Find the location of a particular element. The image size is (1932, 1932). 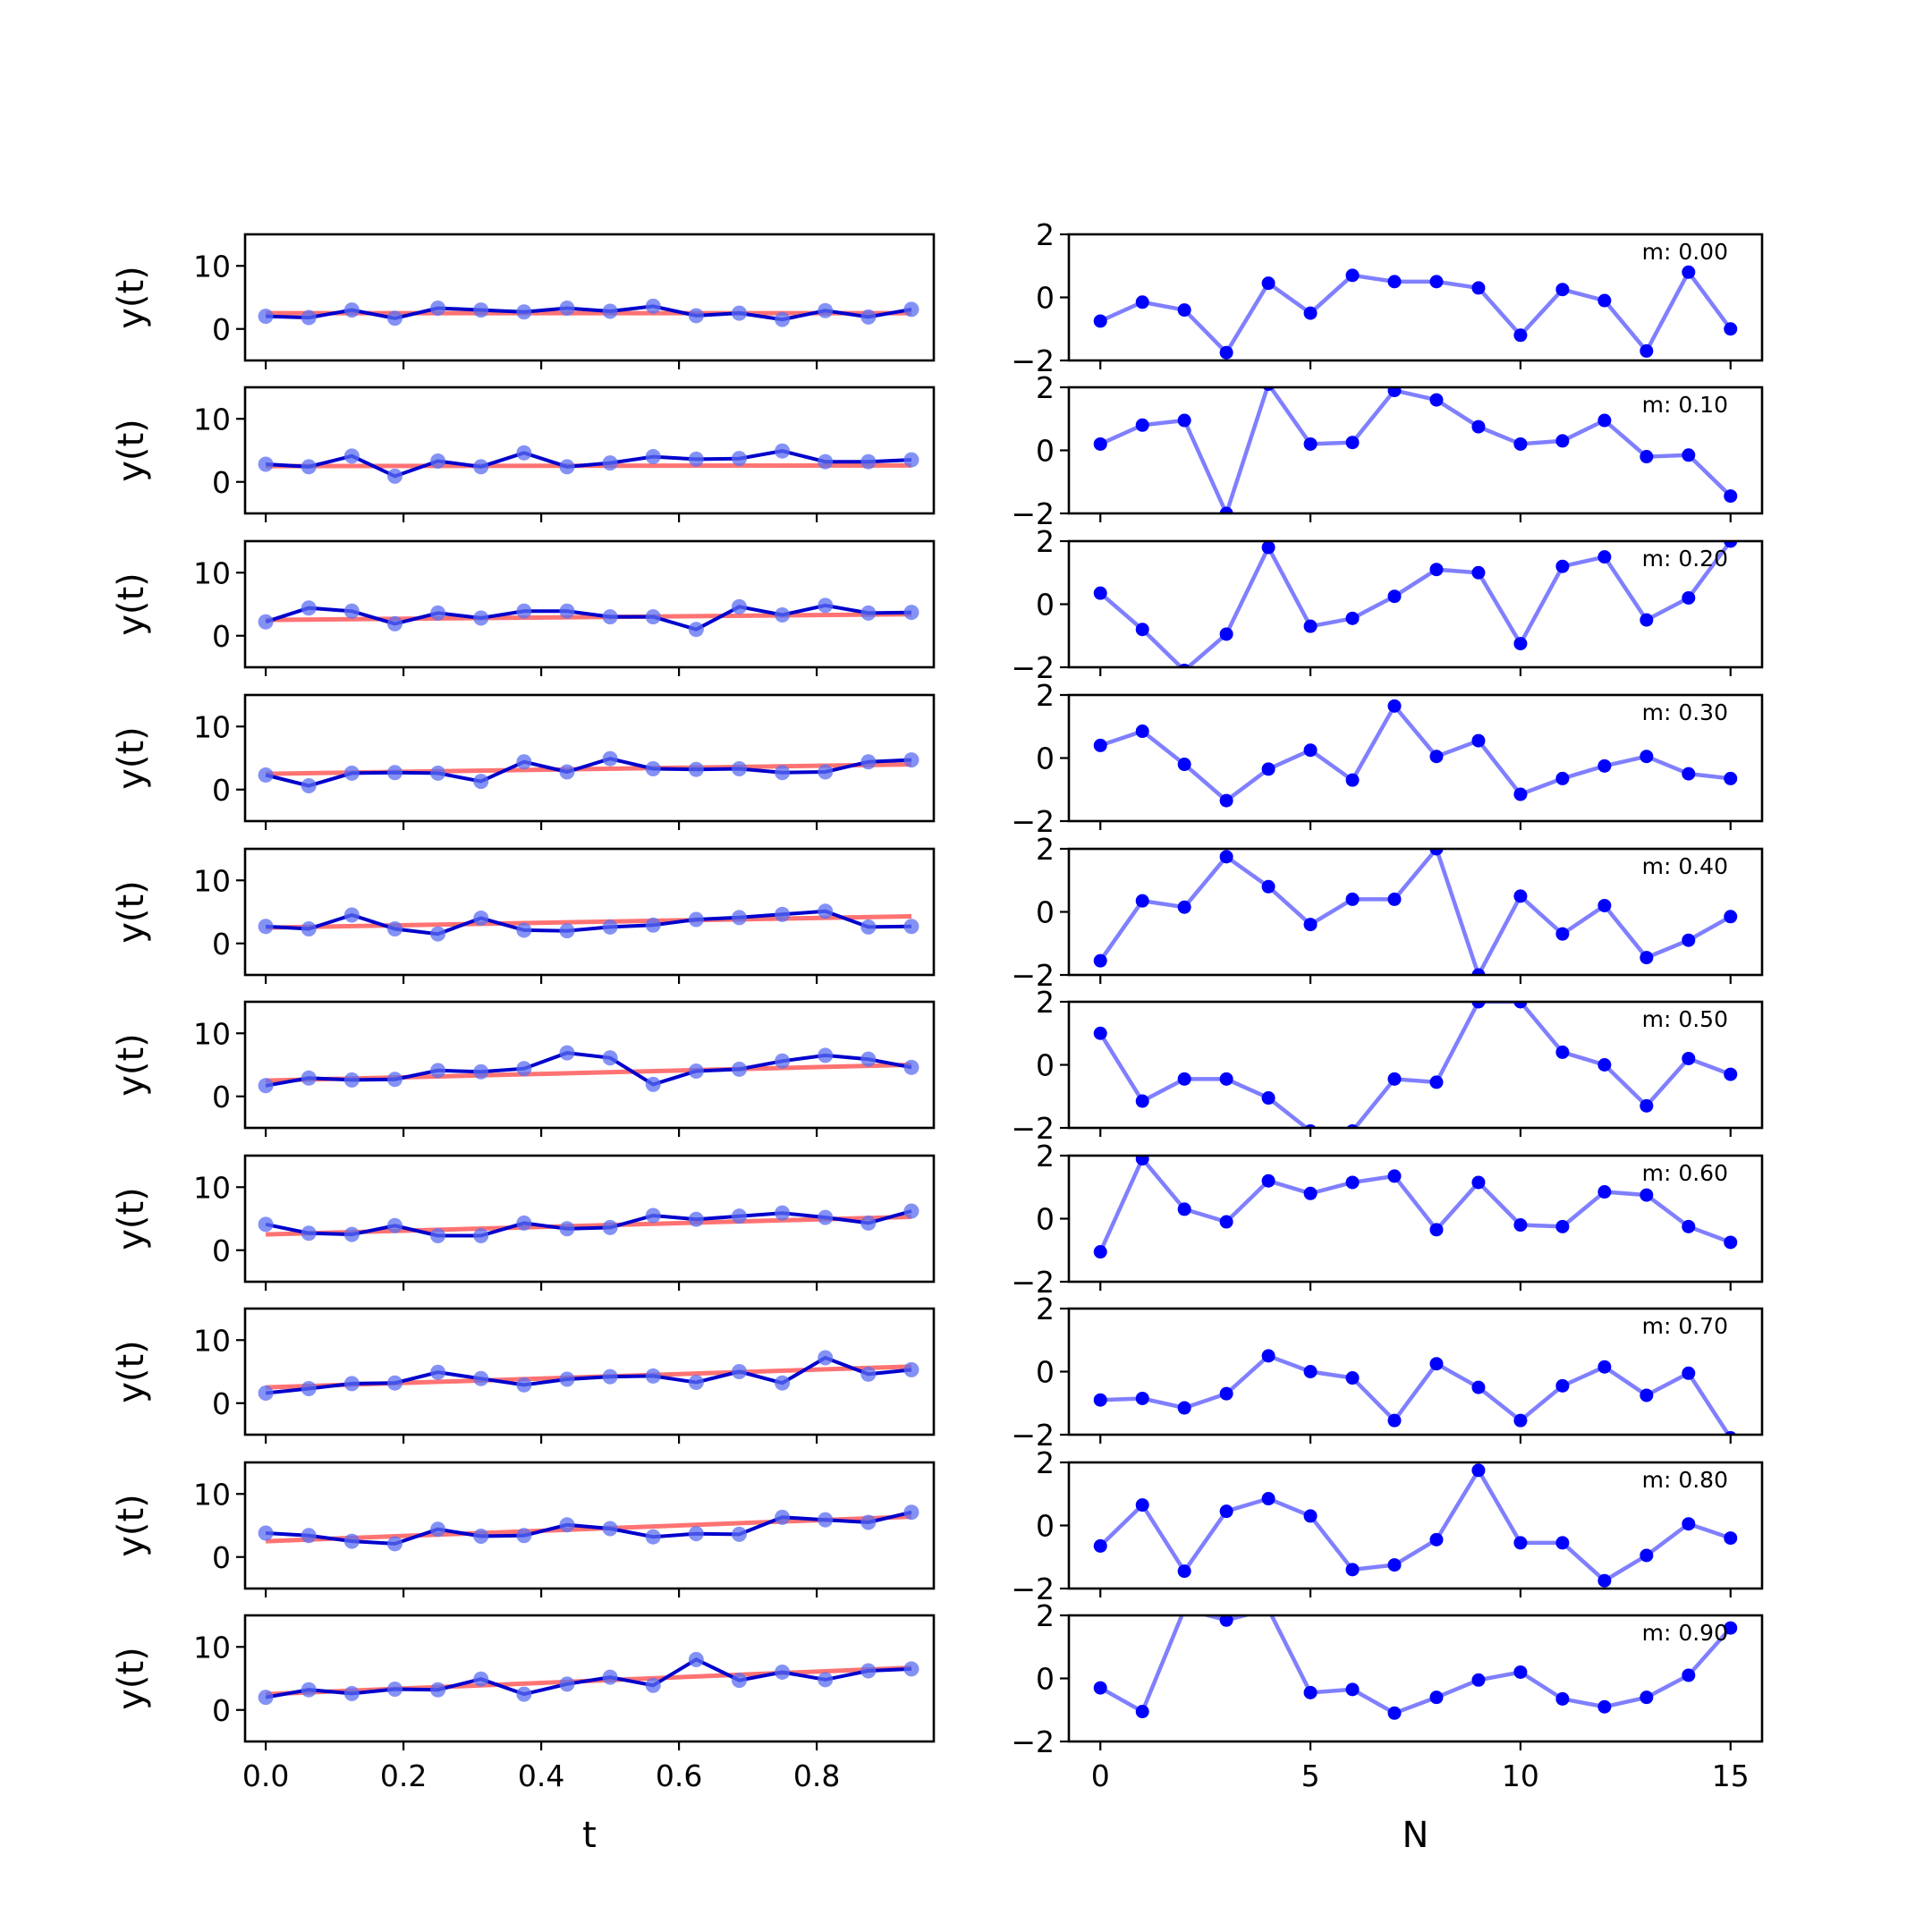

right-panel-8: m: 0.80 −2 0 2 is located at coordinates (1387, 1525).